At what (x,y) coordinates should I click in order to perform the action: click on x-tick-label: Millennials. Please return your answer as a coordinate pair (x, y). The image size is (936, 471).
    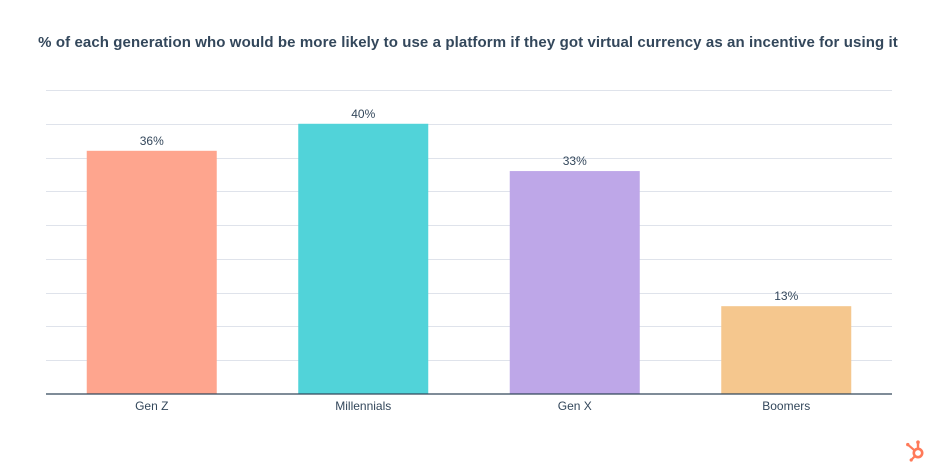
    Looking at the image, I should click on (363, 406).